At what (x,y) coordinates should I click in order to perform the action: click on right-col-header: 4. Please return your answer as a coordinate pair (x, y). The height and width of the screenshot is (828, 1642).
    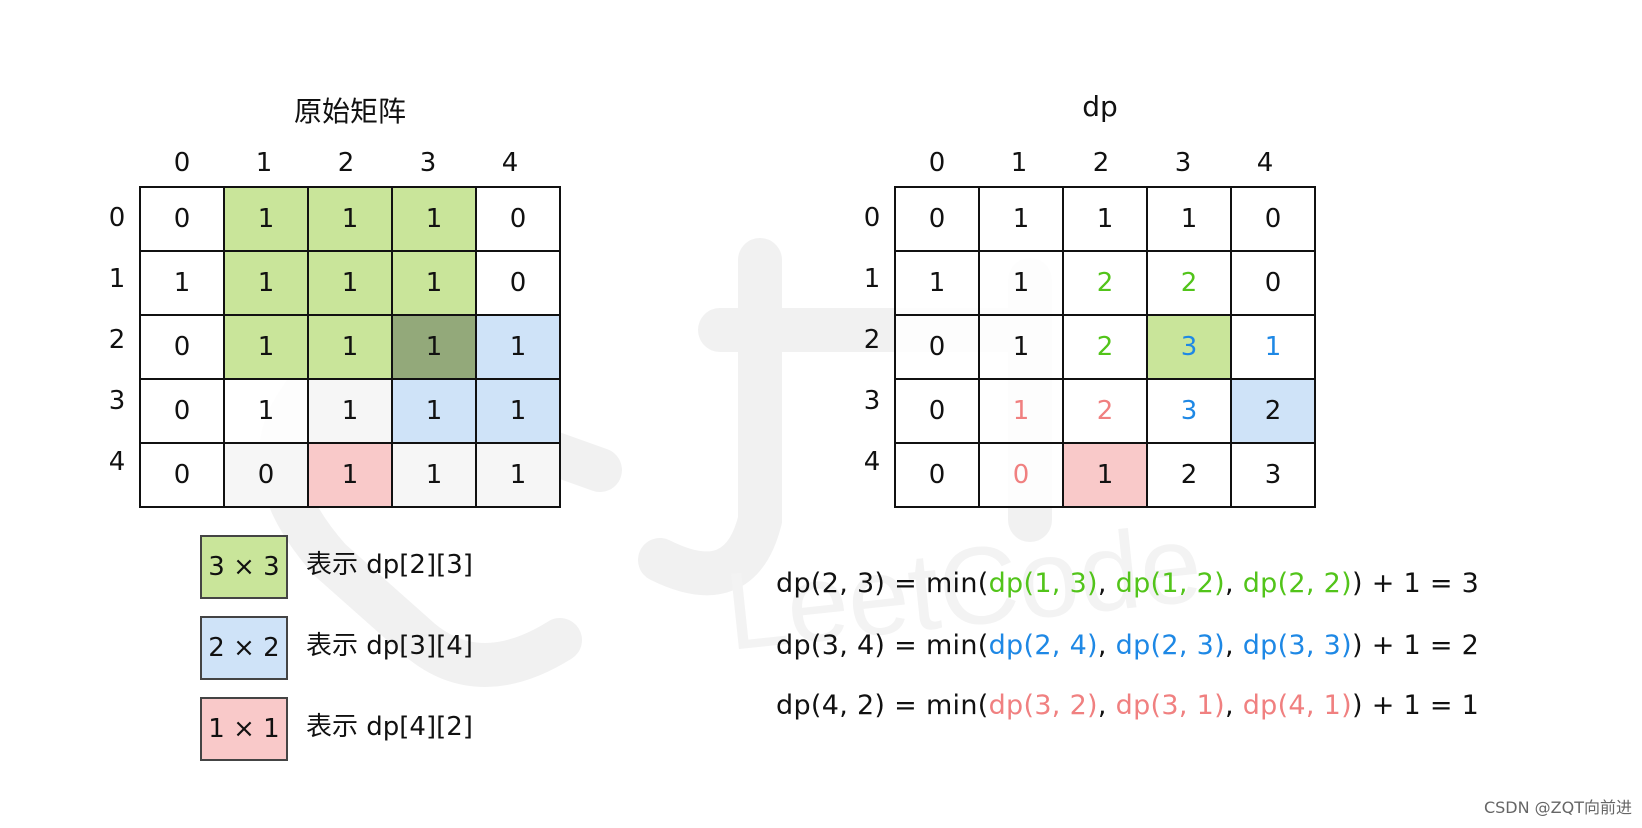
    Looking at the image, I should click on (1265, 163).